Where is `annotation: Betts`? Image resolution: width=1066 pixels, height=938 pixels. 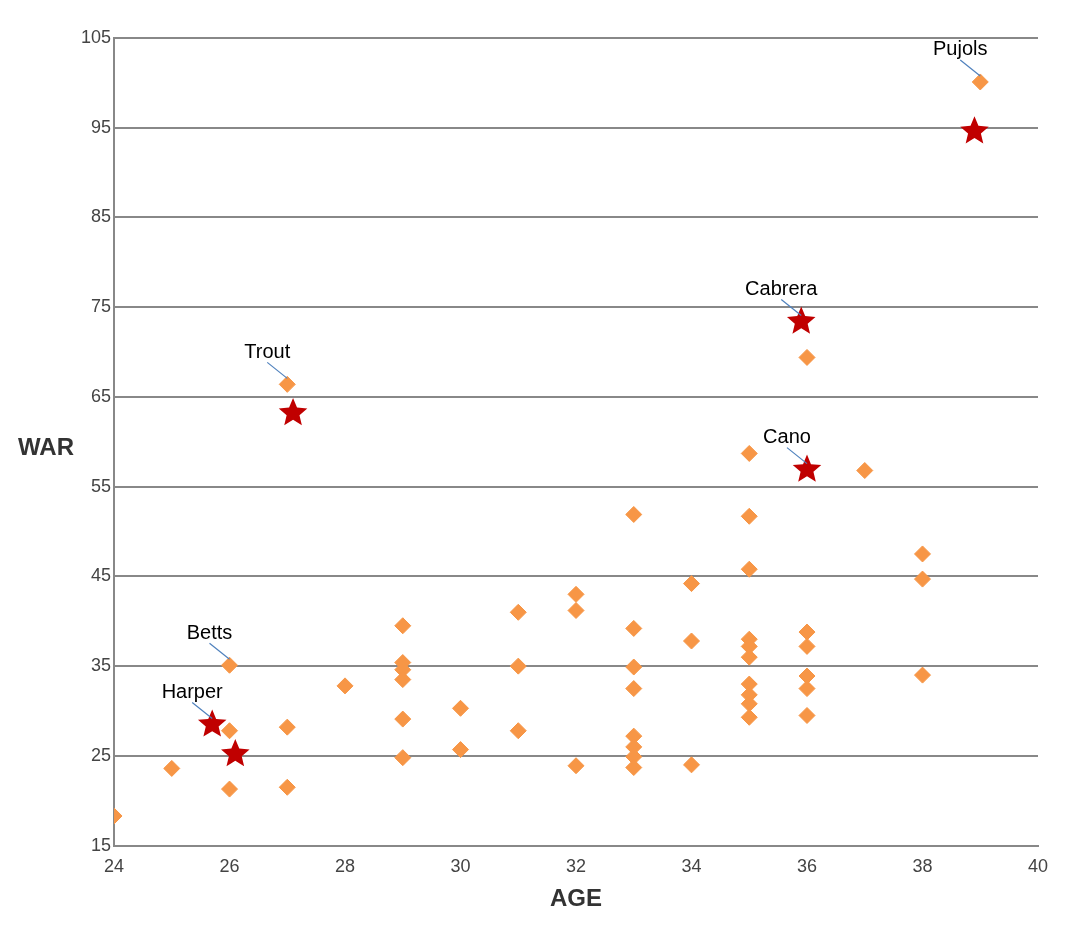 annotation: Betts is located at coordinates (209, 631).